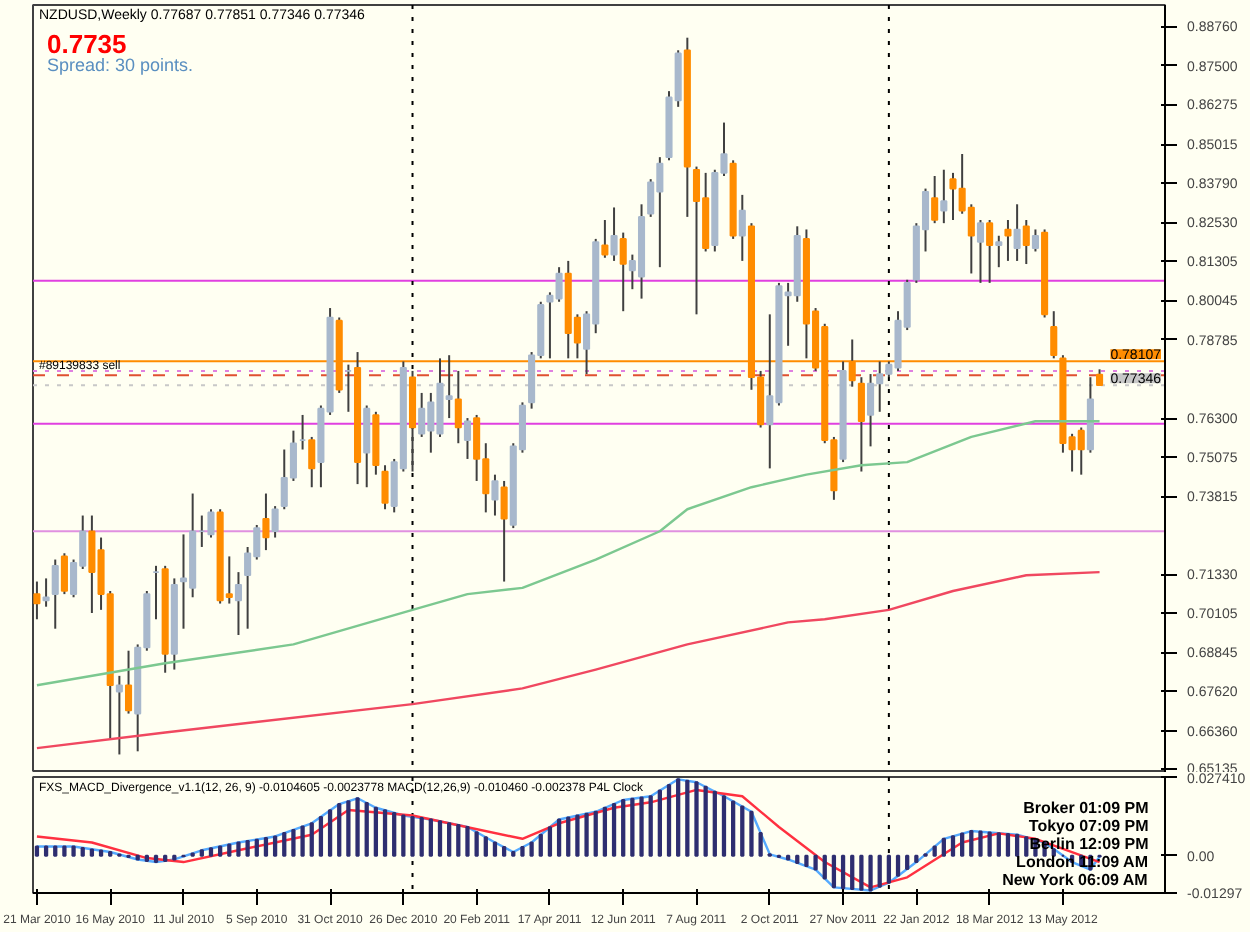  I want to click on annotation: Spread: 30 points., so click(120, 65).